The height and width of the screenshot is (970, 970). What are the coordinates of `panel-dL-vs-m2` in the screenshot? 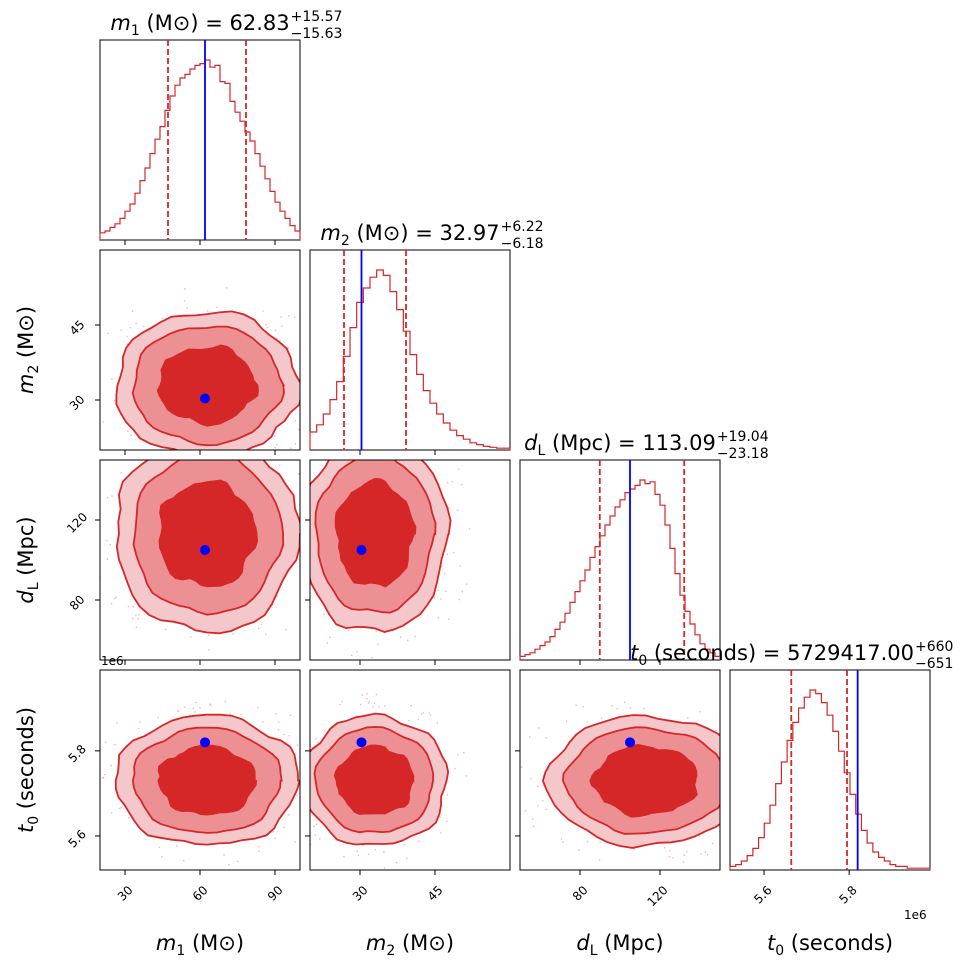 It's located at (387, 534).